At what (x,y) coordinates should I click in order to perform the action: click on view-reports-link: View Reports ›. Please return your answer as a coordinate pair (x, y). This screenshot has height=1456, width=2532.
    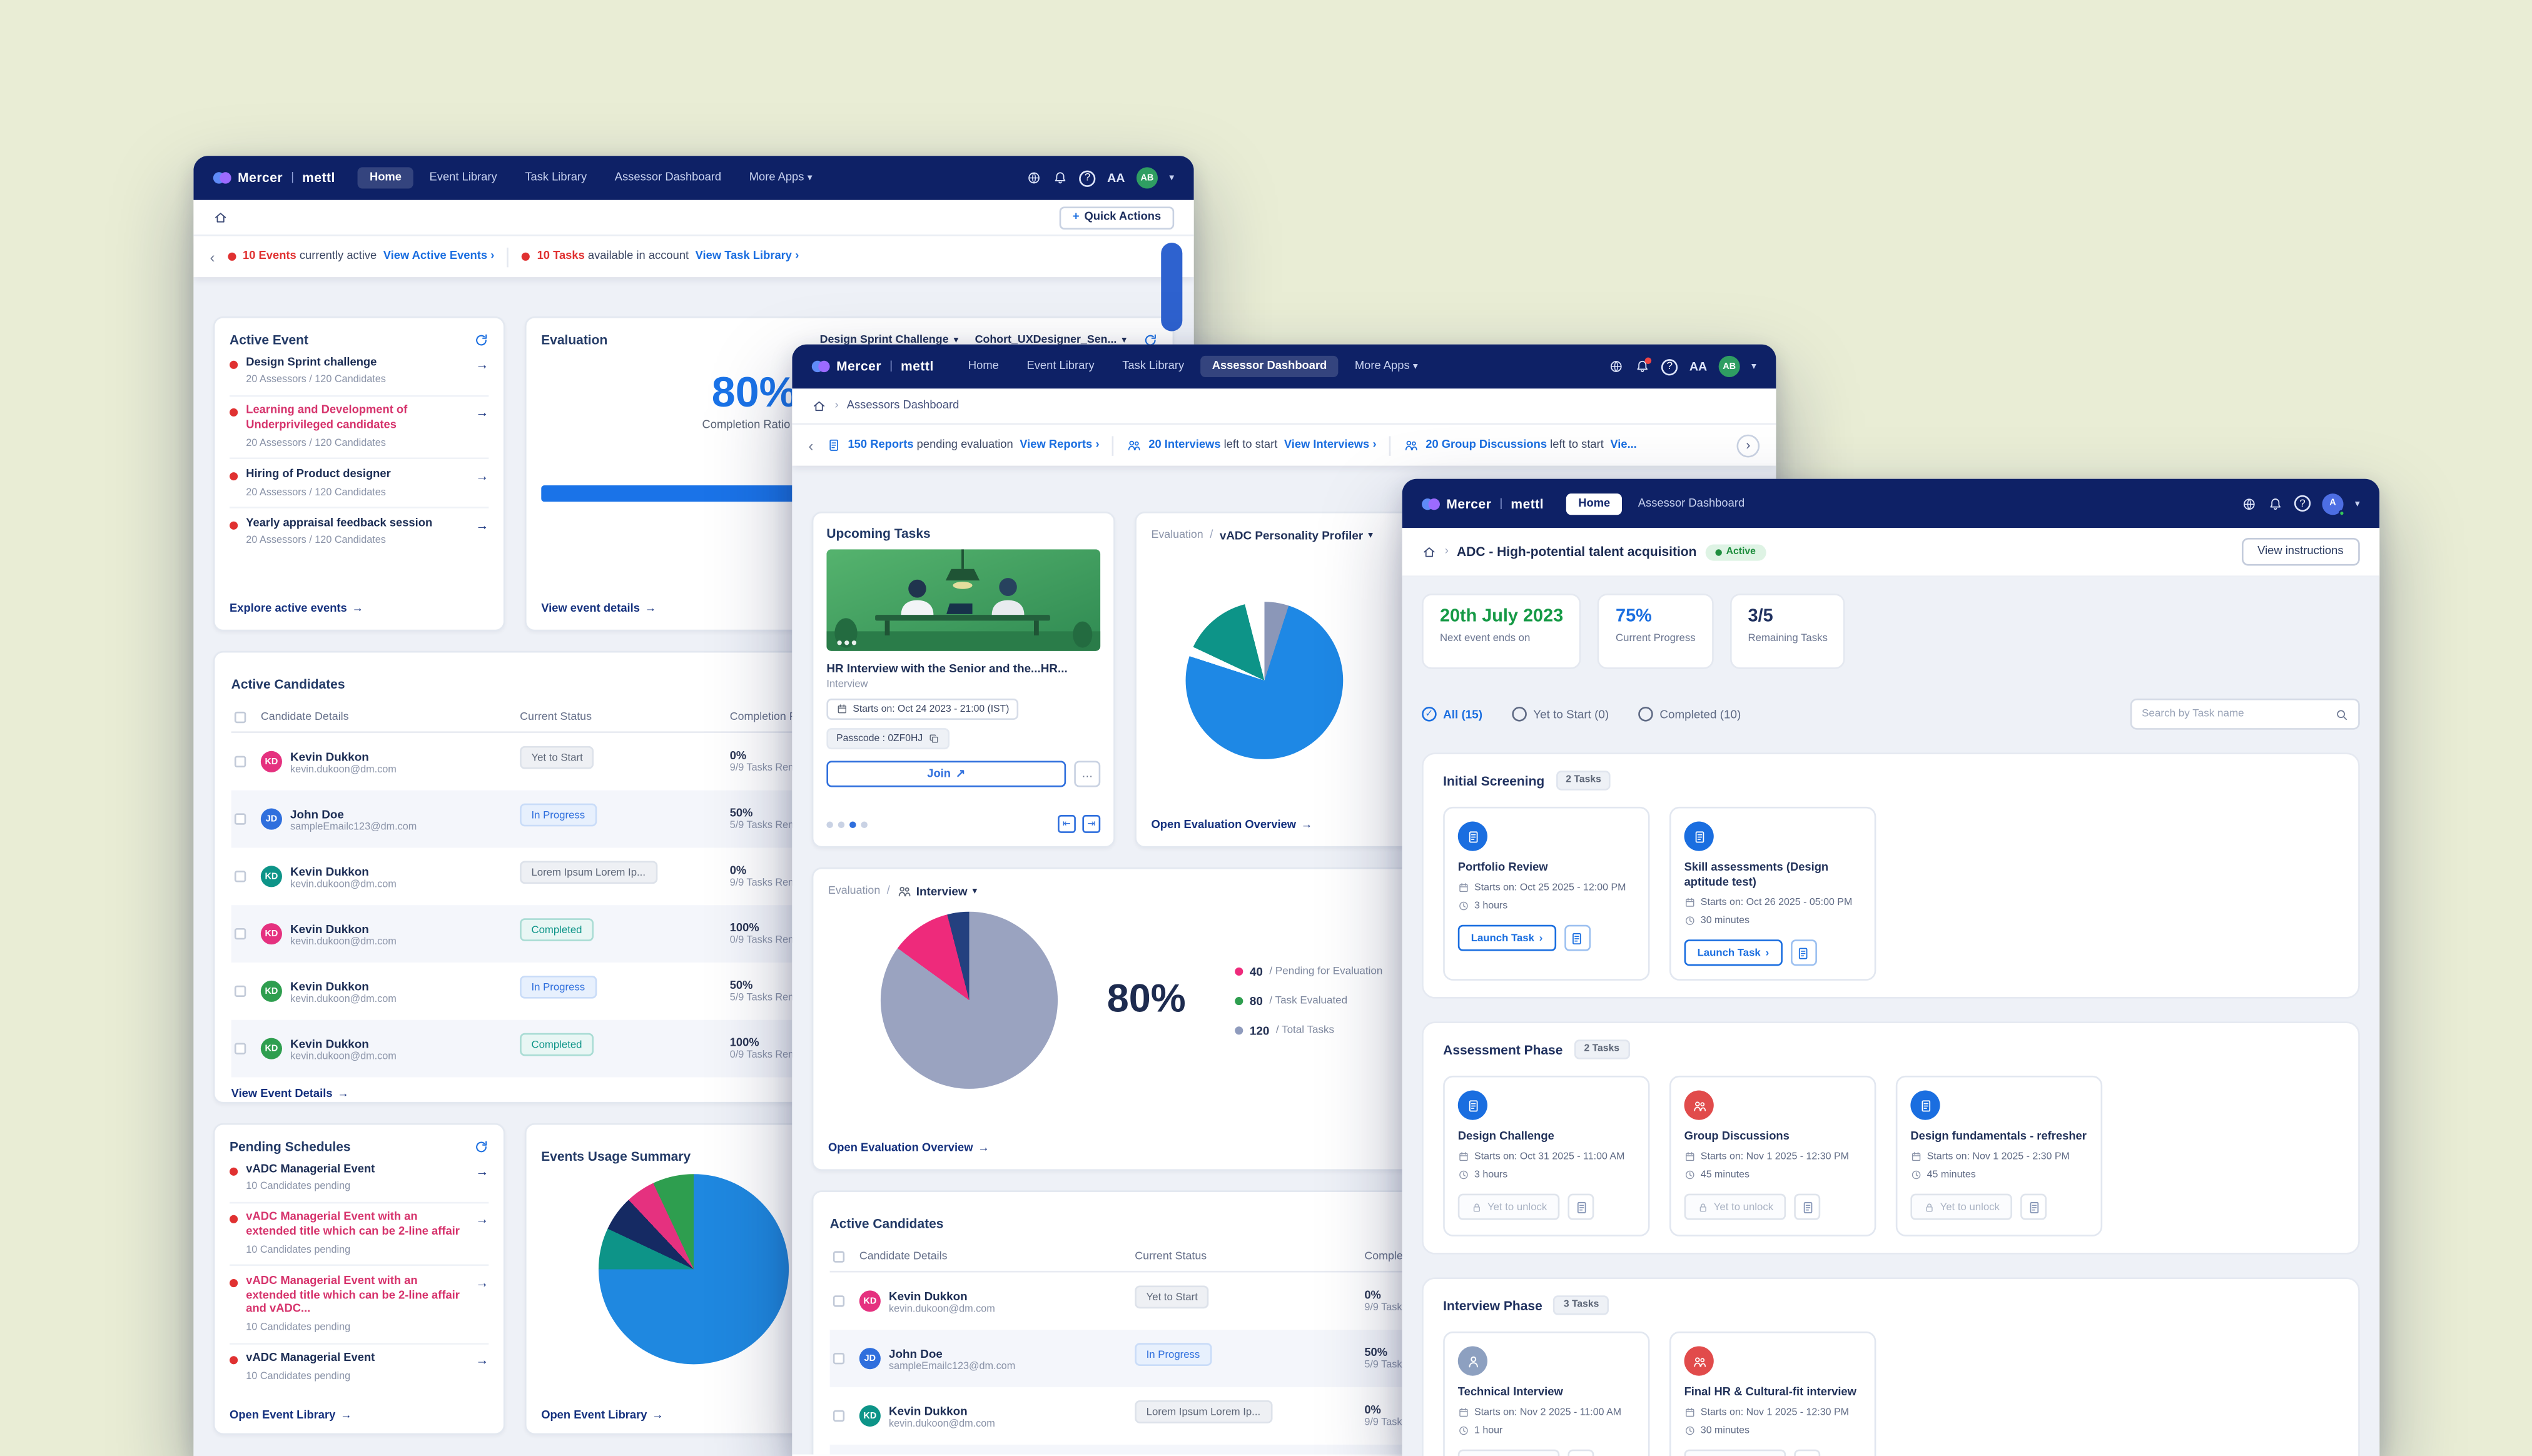
    Looking at the image, I should click on (1060, 445).